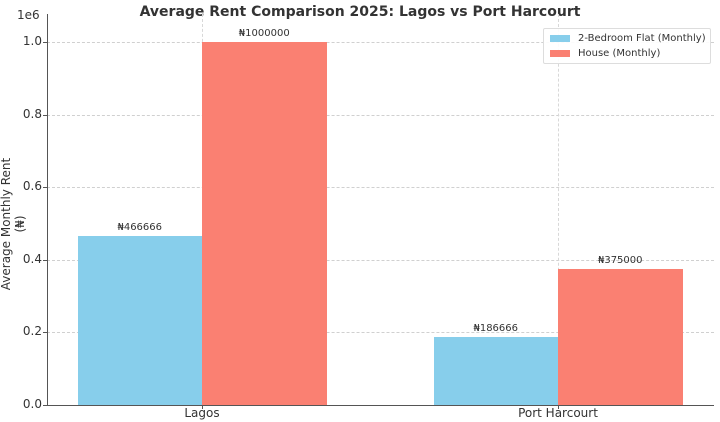  Describe the element at coordinates (264, 33) in the screenshot. I see `bar-value-label: ₦1000000` at that location.